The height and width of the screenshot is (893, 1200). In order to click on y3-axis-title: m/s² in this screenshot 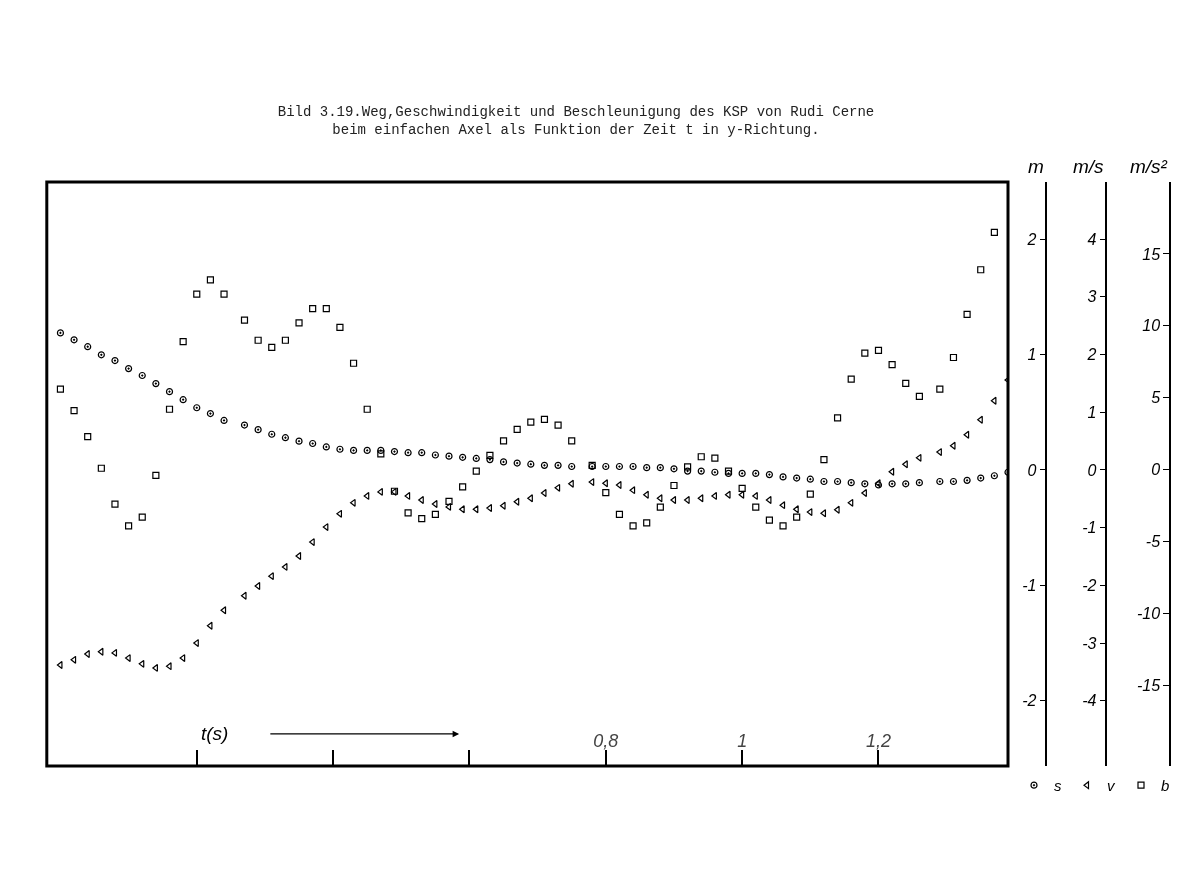, I will do `click(1149, 166)`.